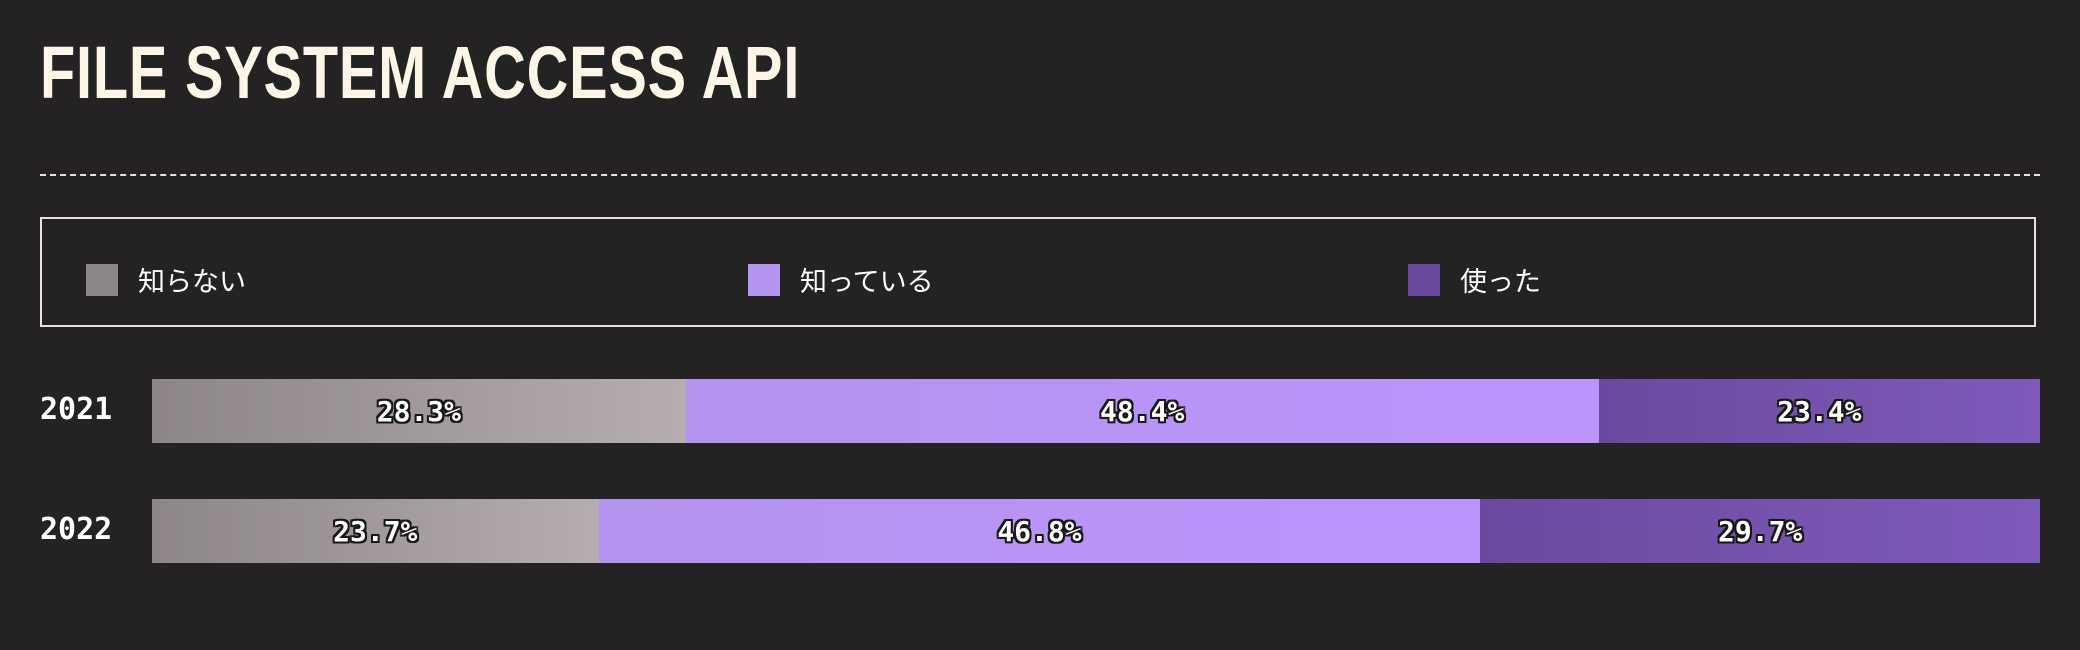 Image resolution: width=2080 pixels, height=650 pixels. Describe the element at coordinates (76, 409) in the screenshot. I see `row-label-2021: 2021` at that location.